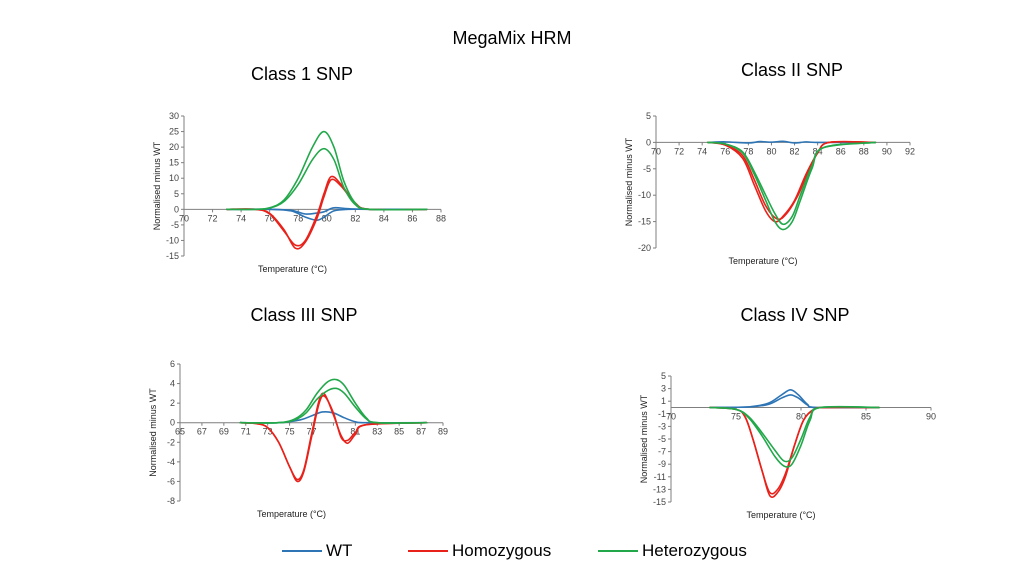 The image size is (1024, 576). What do you see at coordinates (384, 218) in the screenshot?
I see `x-tick-label: 84` at bounding box center [384, 218].